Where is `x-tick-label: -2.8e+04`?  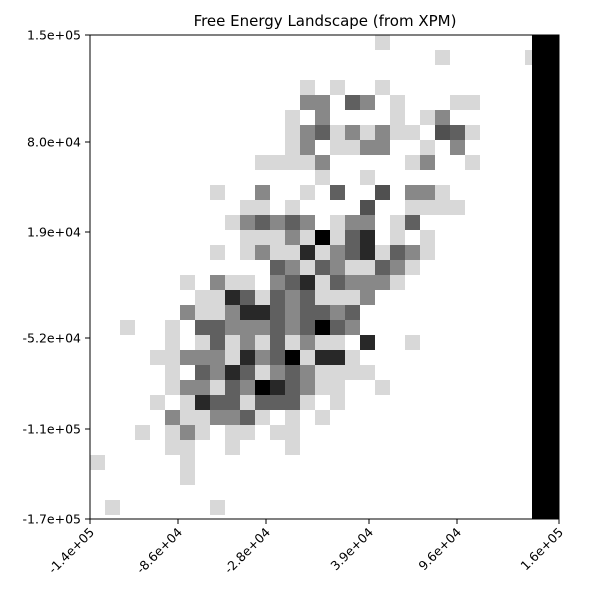 x-tick-label: -2.8e+04 is located at coordinates (247, 550).